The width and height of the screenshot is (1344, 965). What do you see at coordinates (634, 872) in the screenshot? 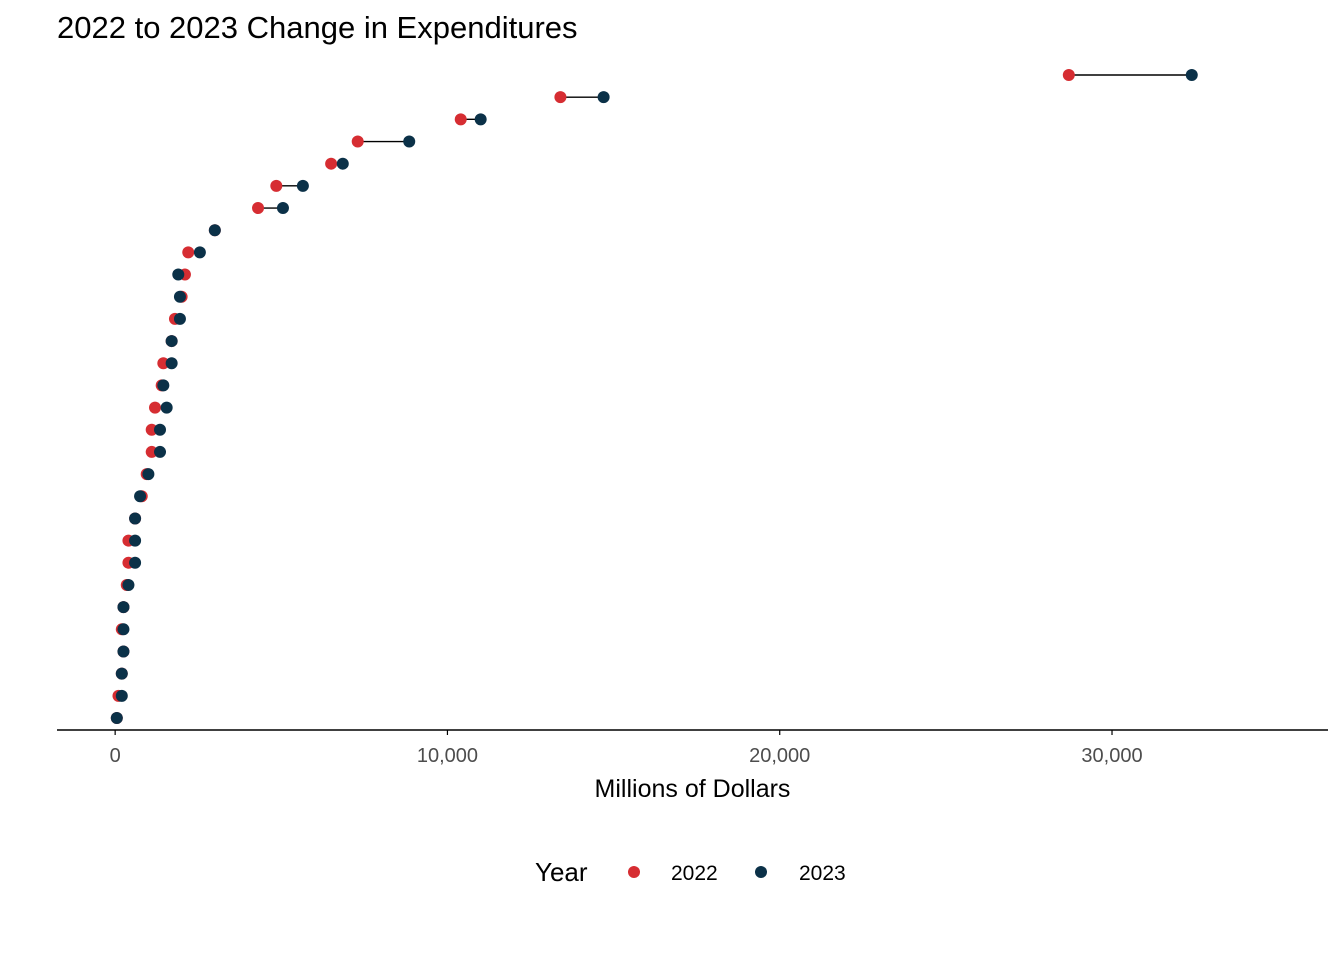
I see `legend-key-2022` at bounding box center [634, 872].